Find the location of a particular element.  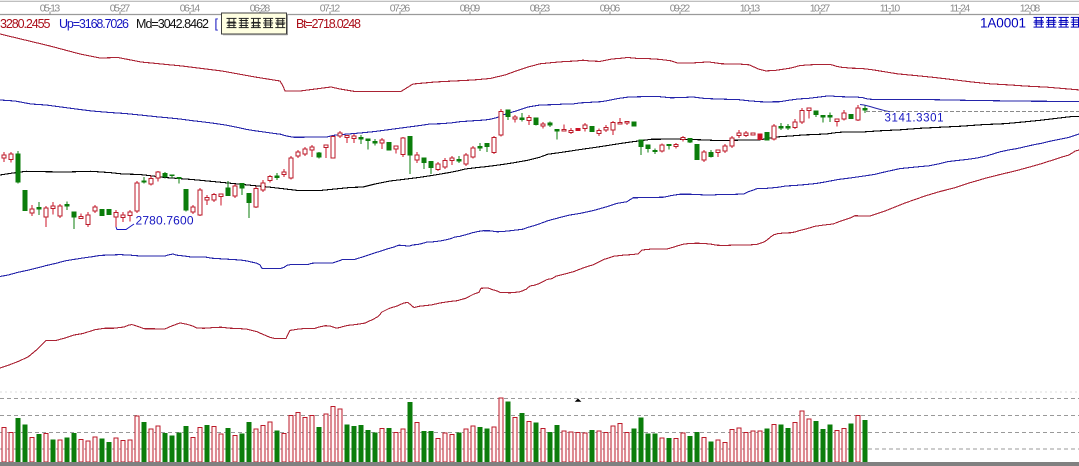

svg-text: 05-13 is located at coordinates (50, 9).